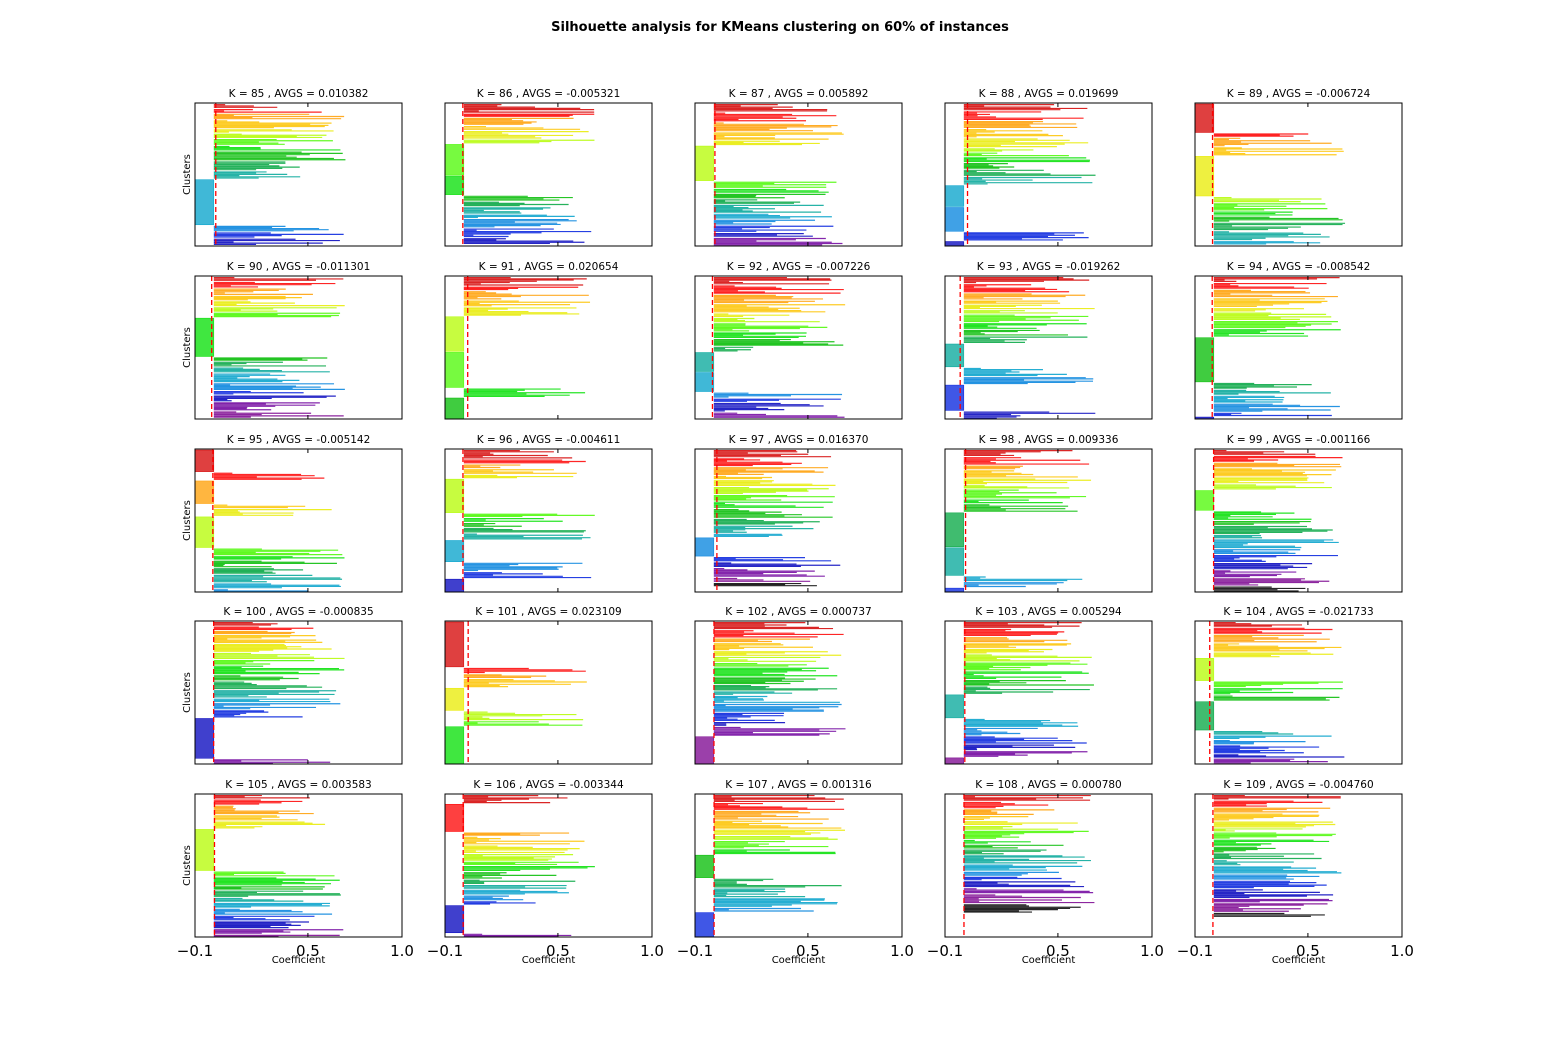  Describe the element at coordinates (549, 960) in the screenshot. I see `x-axis-label: Coefficient` at that location.